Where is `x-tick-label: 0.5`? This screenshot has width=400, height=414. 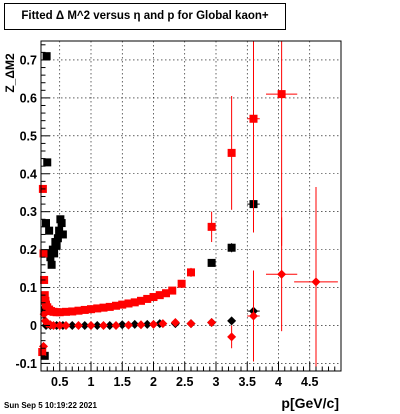
x-tick-label: 0.5 is located at coordinates (59, 382).